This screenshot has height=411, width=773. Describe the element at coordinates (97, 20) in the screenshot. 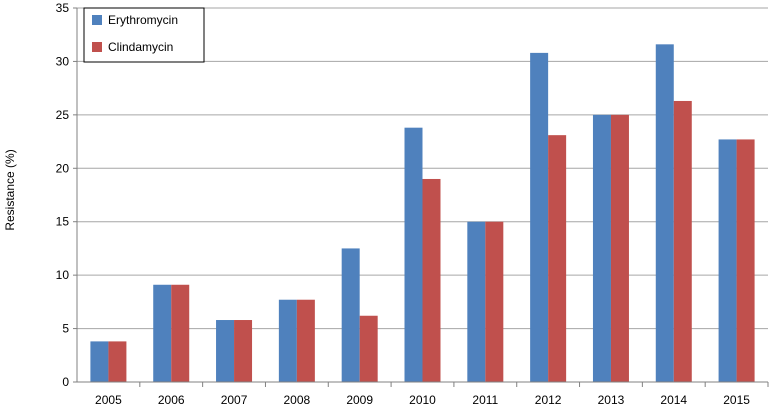

I see `legend-swatch-erythromycin` at that location.